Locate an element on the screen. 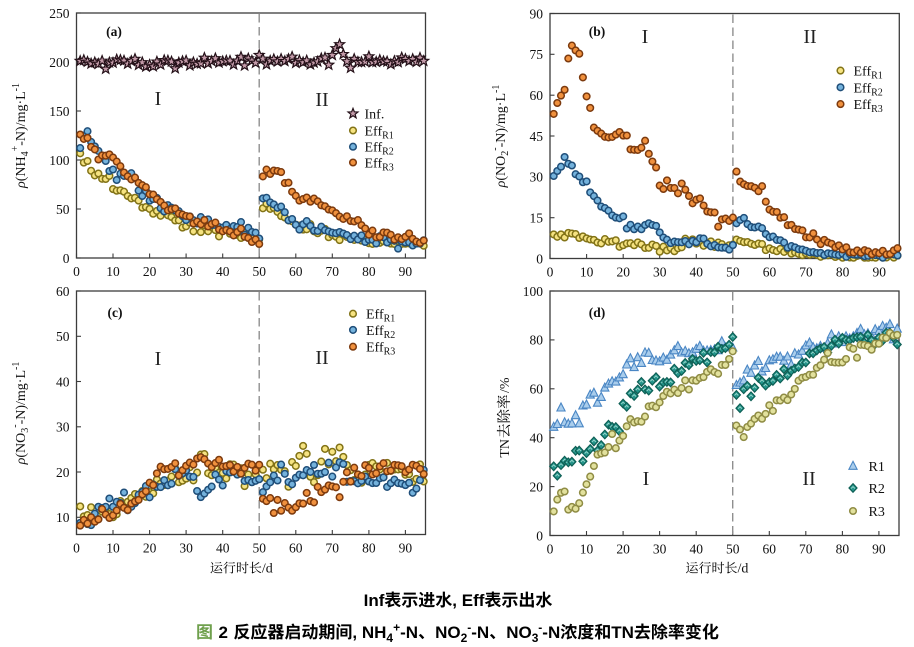 Image resolution: width=914 pixels, height=647 pixels. svg-text: 15 is located at coordinates (537, 218).